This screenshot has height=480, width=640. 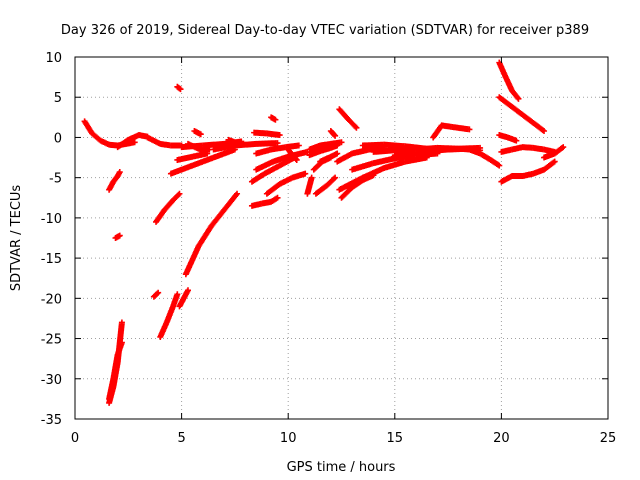 What do you see at coordinates (341, 467) in the screenshot?
I see `x-axis-label: GPS time / hours` at bounding box center [341, 467].